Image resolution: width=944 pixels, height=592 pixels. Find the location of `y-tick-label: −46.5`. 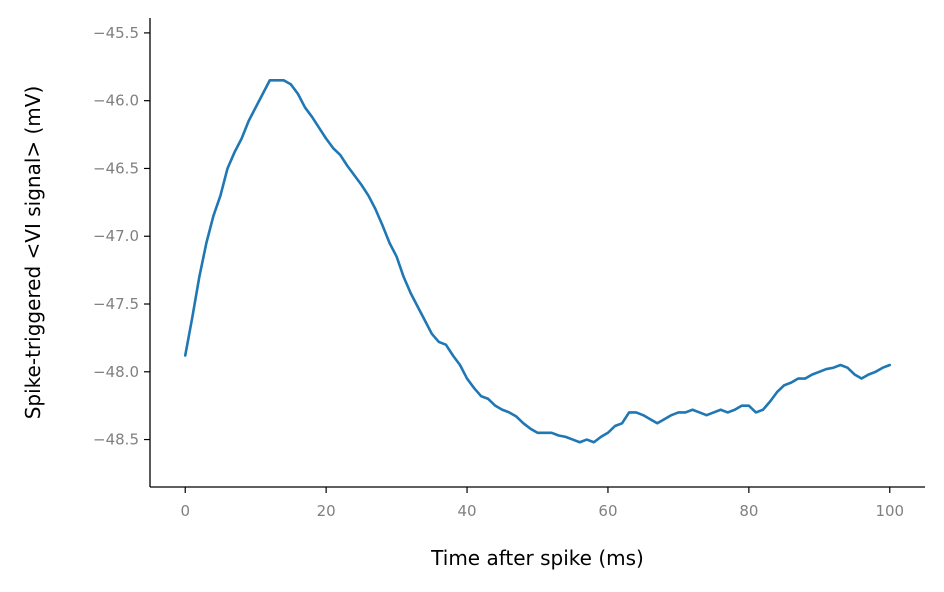

y-tick-label: −46.5 is located at coordinates (116, 168).